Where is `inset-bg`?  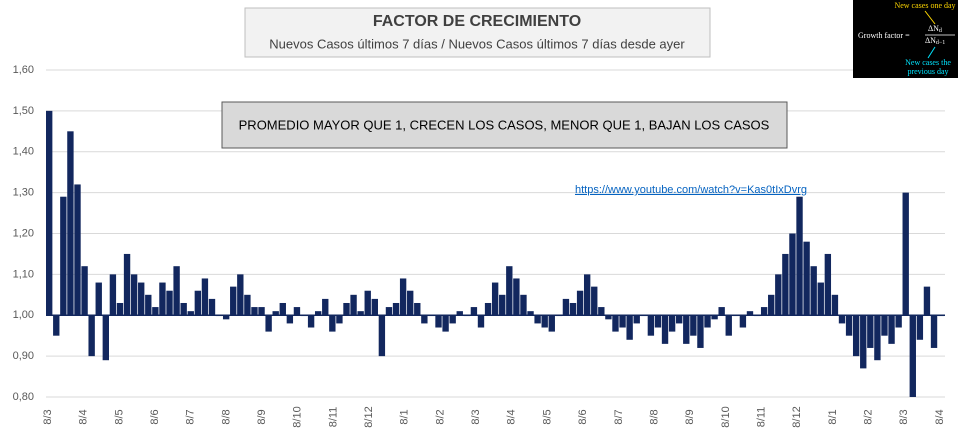 inset-bg is located at coordinates (905, 39).